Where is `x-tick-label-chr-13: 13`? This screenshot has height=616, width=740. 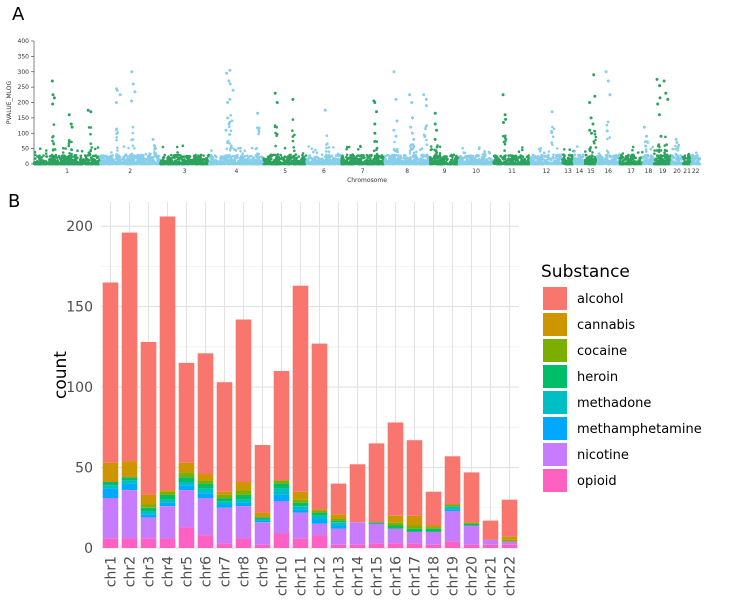 x-tick-label-chr-13: 13 is located at coordinates (568, 171).